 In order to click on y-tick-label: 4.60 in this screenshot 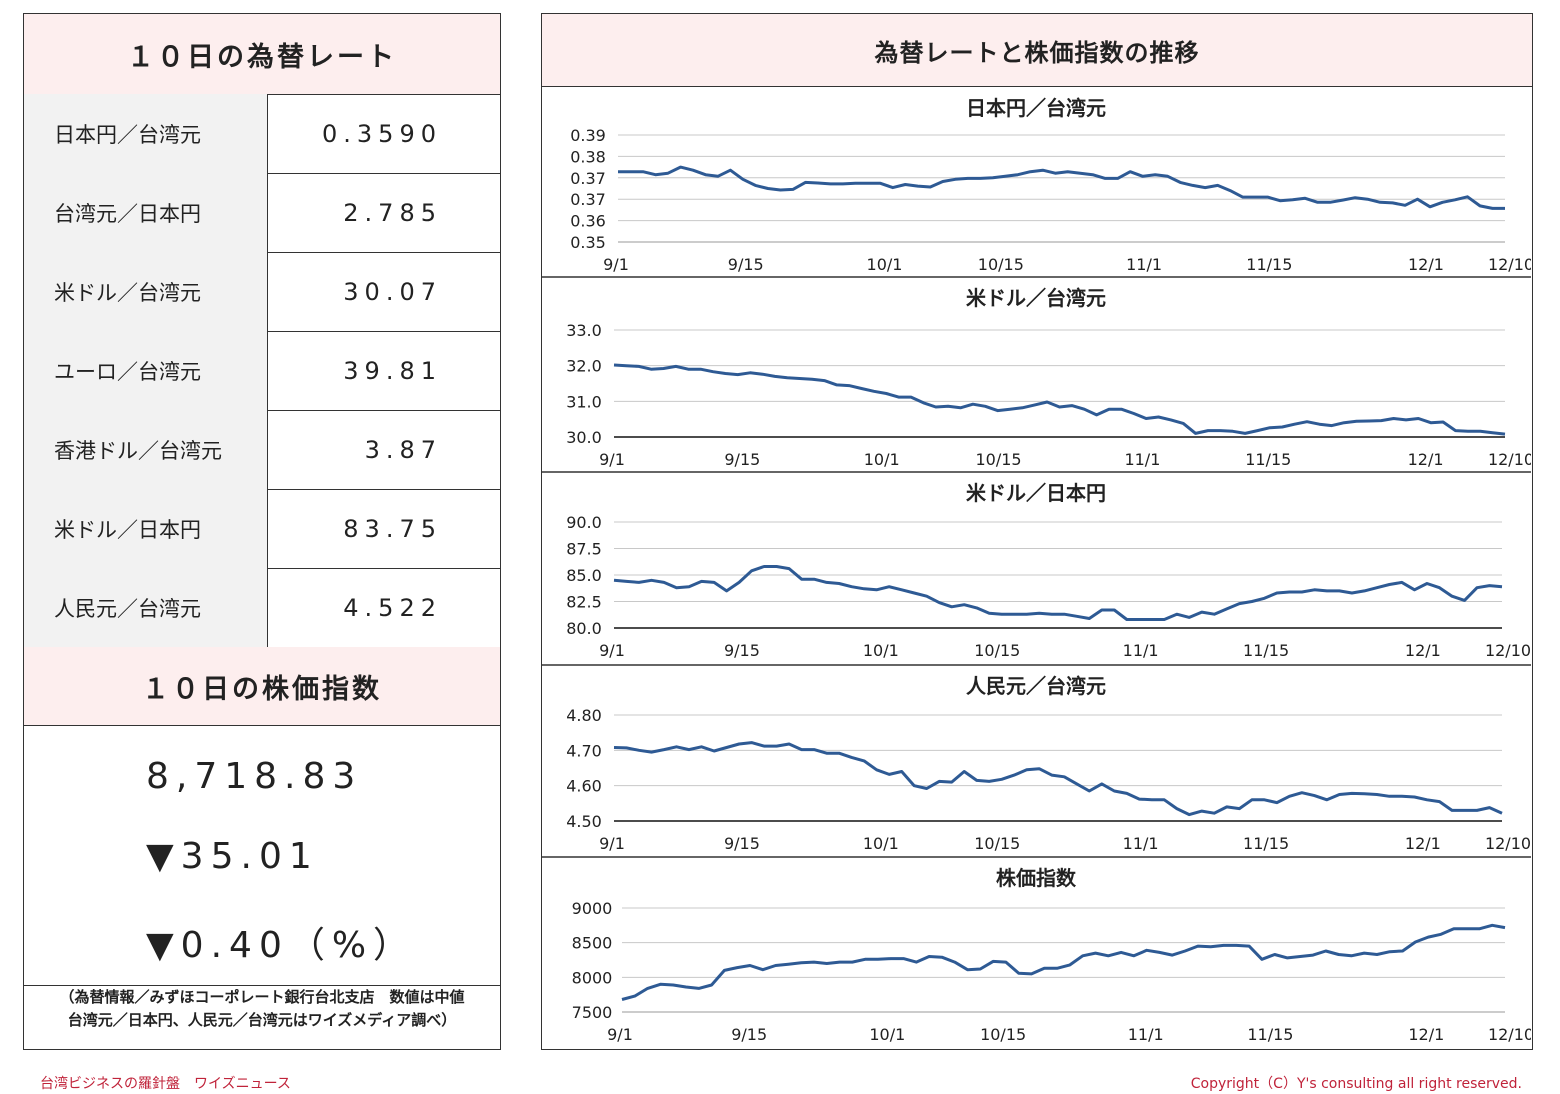, I will do `click(584, 786)`.